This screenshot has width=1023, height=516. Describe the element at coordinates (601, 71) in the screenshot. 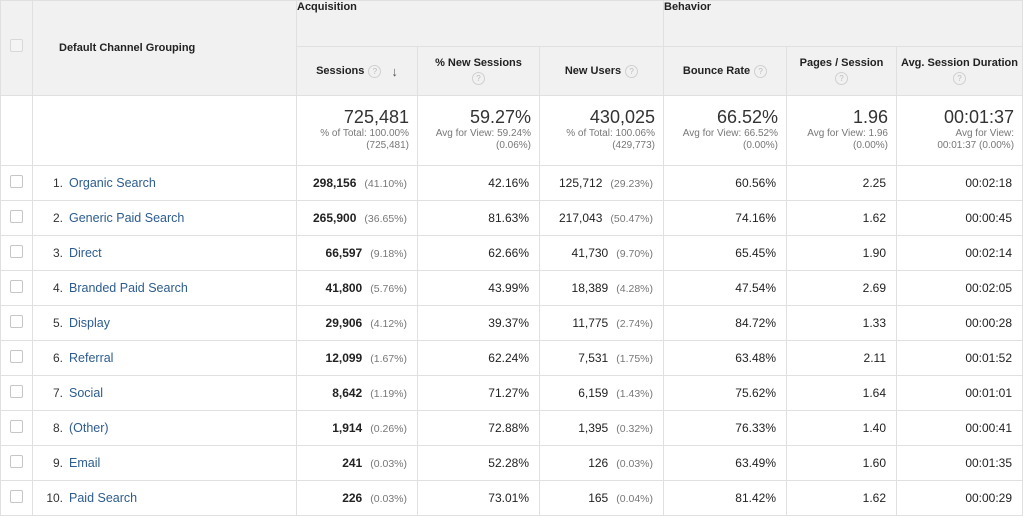

I see `new-users-column-header: New Users?` at that location.